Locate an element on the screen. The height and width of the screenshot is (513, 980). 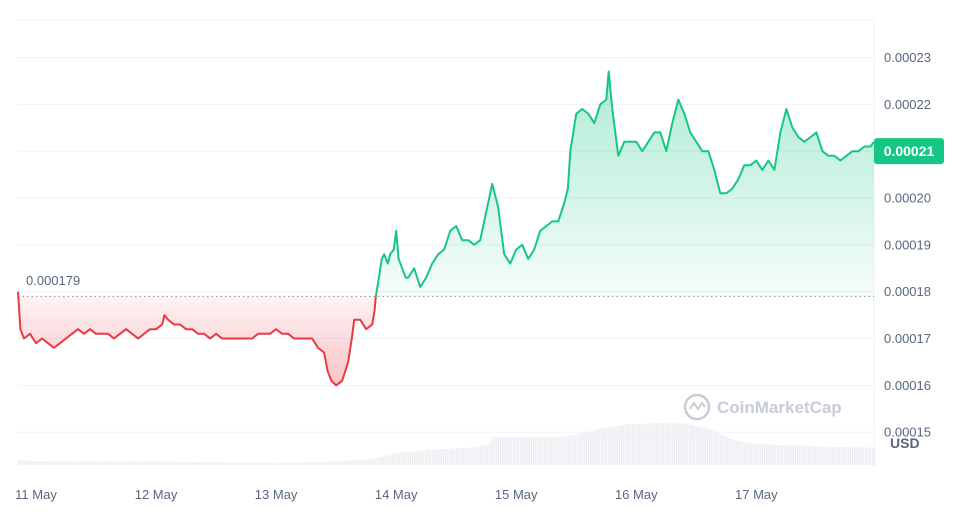
watermark-text: CoinMarketCap is located at coordinates (779, 407).